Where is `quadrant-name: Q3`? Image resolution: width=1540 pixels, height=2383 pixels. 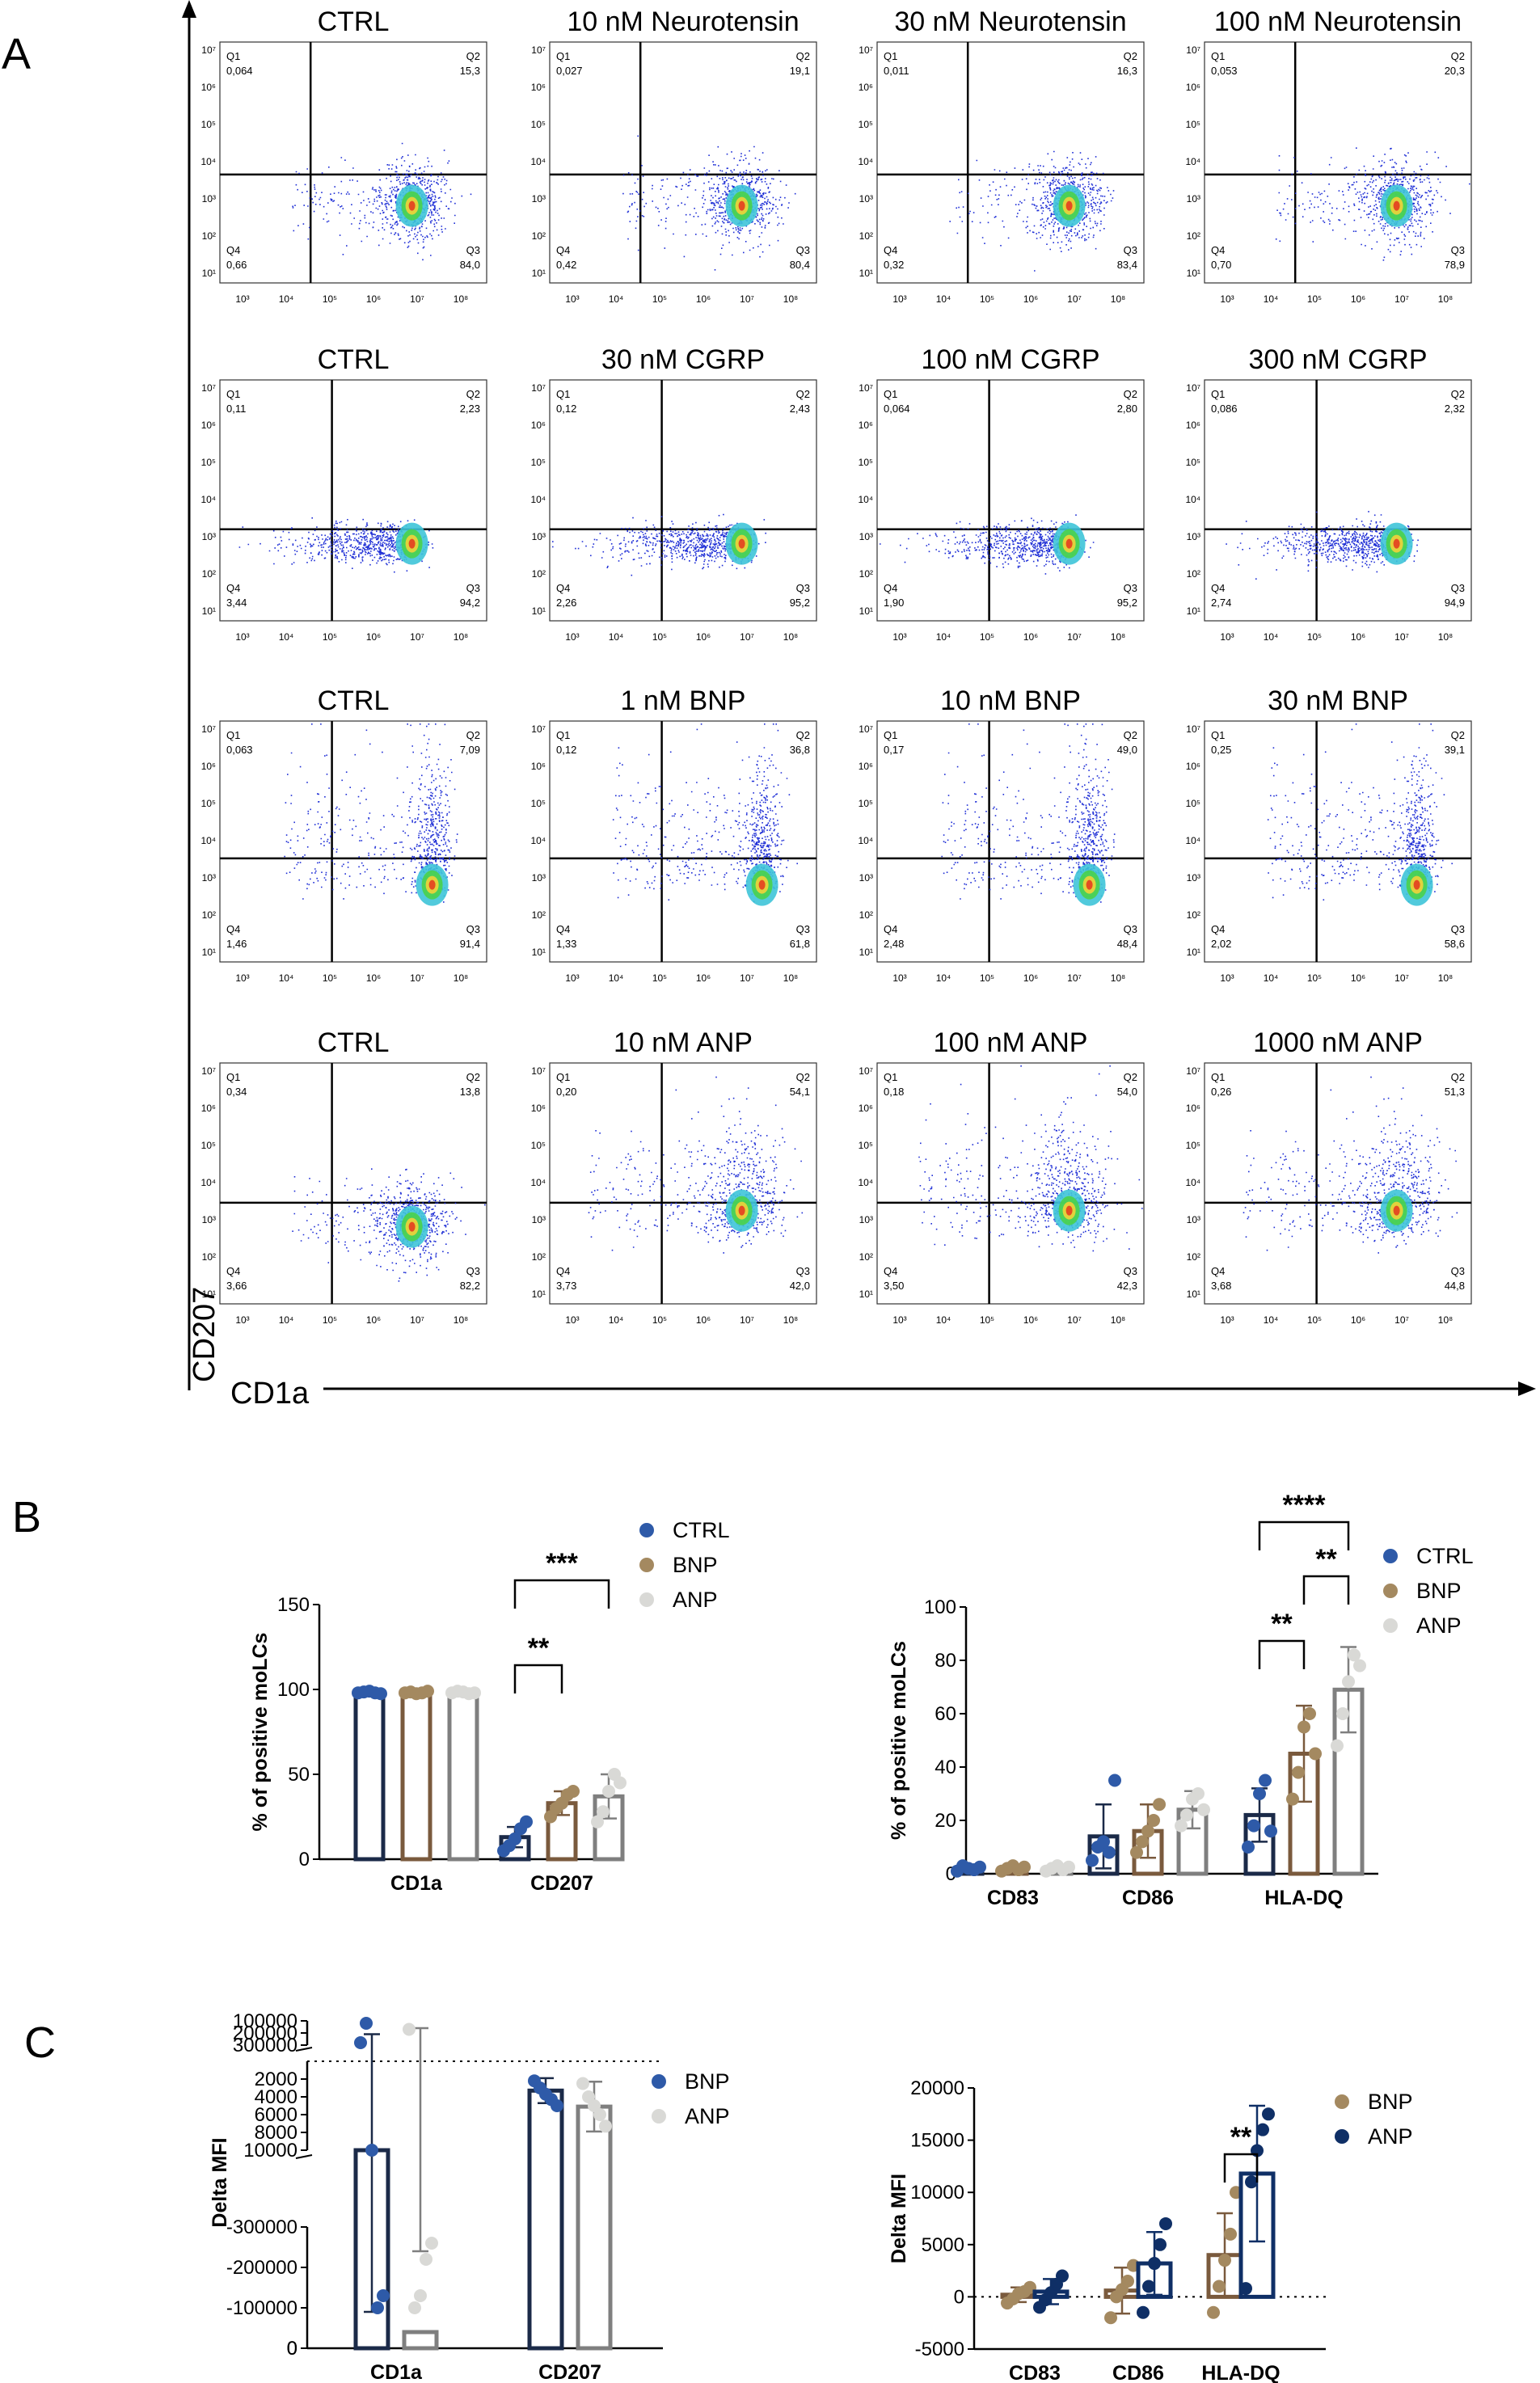 quadrant-name: Q3 is located at coordinates (1131, 588).